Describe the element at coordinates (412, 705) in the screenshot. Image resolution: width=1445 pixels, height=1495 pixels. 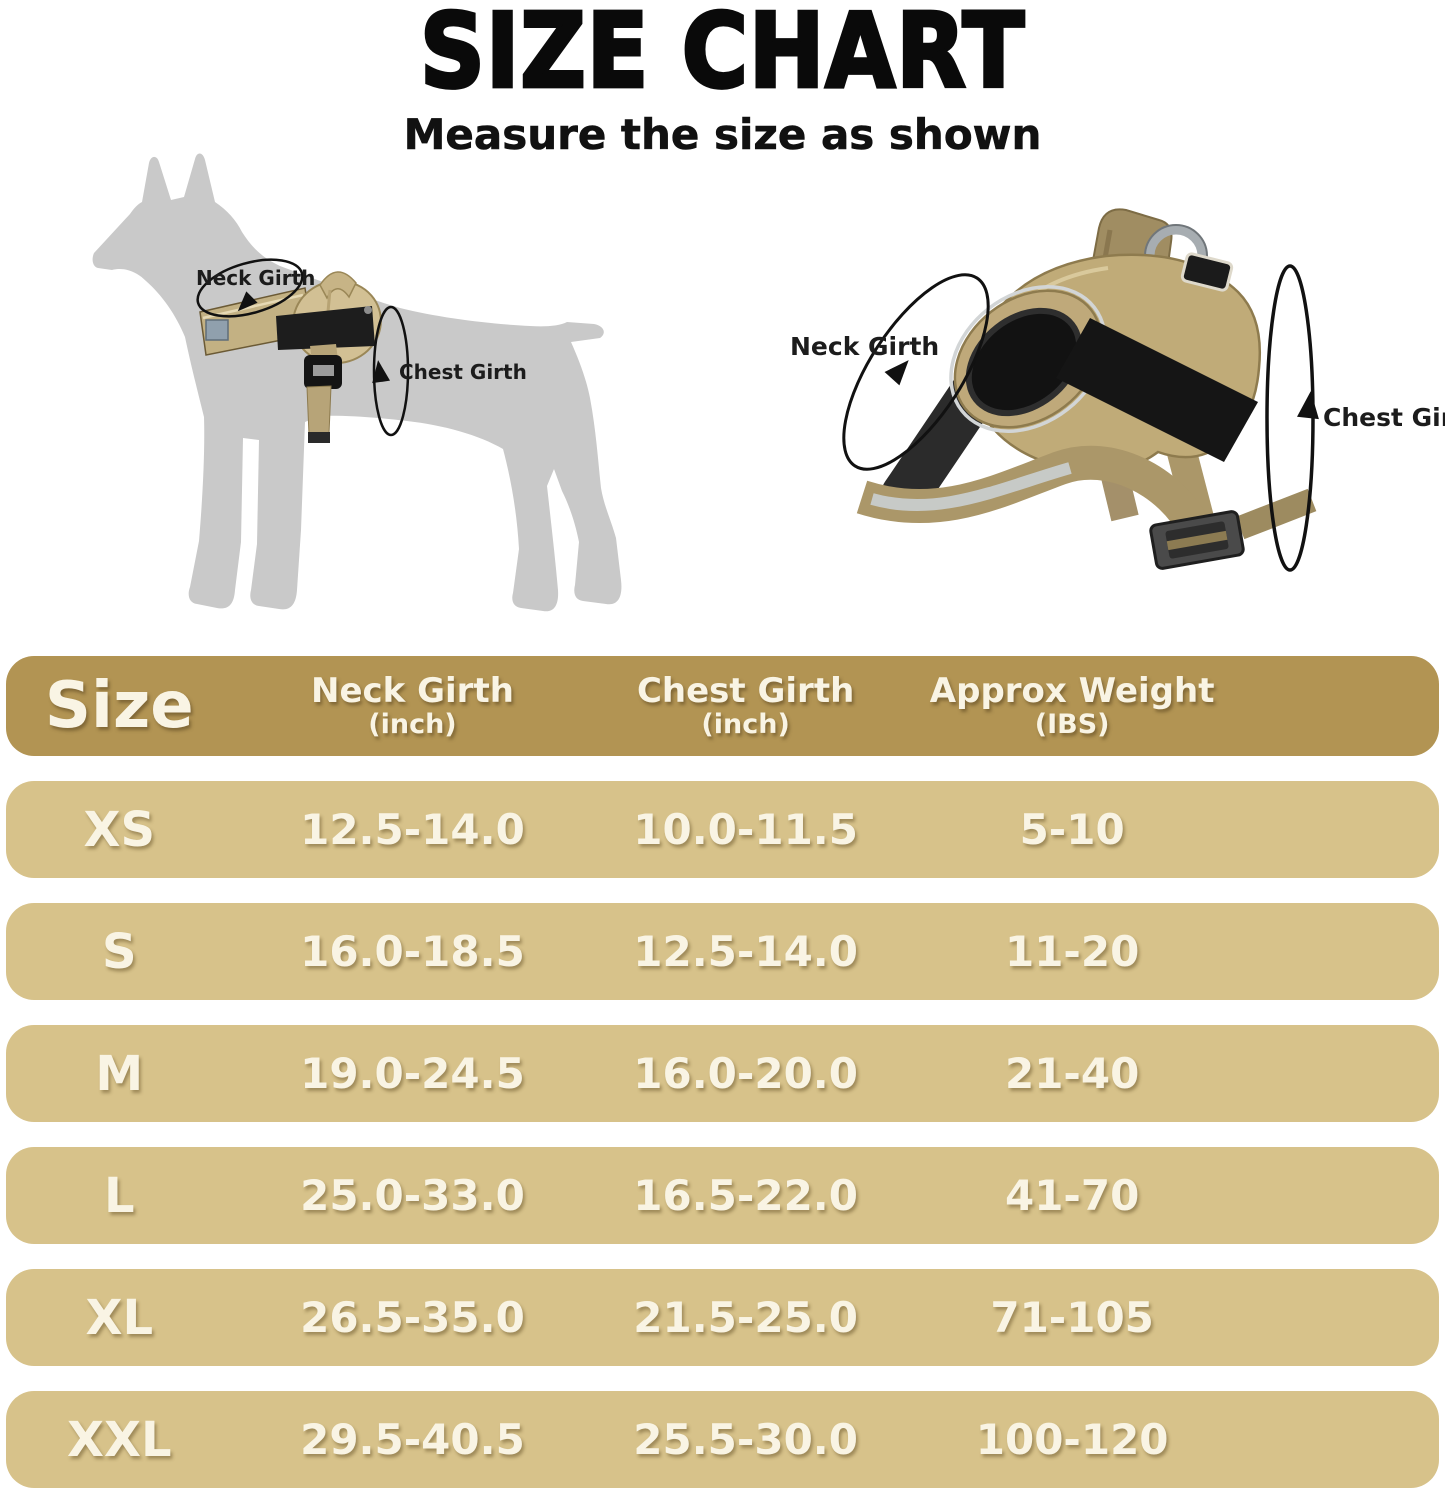
I see `header-neck-girth: Neck Girth (inch)` at that location.